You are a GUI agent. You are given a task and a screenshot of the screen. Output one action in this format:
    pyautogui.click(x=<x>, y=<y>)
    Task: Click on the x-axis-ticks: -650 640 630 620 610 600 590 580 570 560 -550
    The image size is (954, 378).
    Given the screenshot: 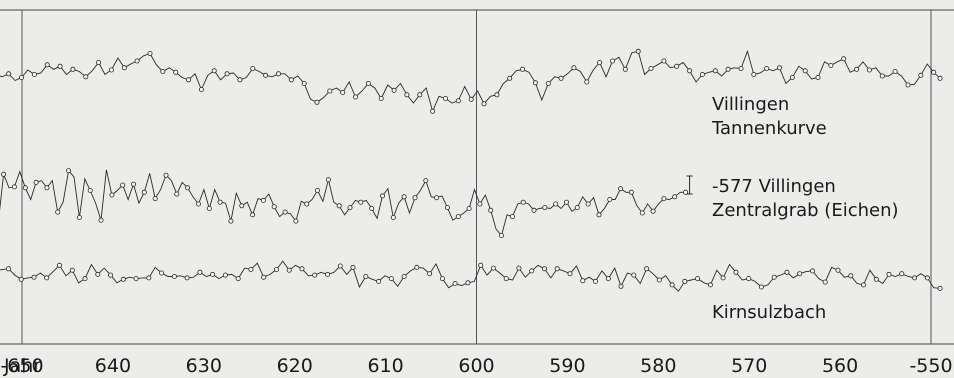 What is the action you would take?
    pyautogui.click(x=476, y=366)
    